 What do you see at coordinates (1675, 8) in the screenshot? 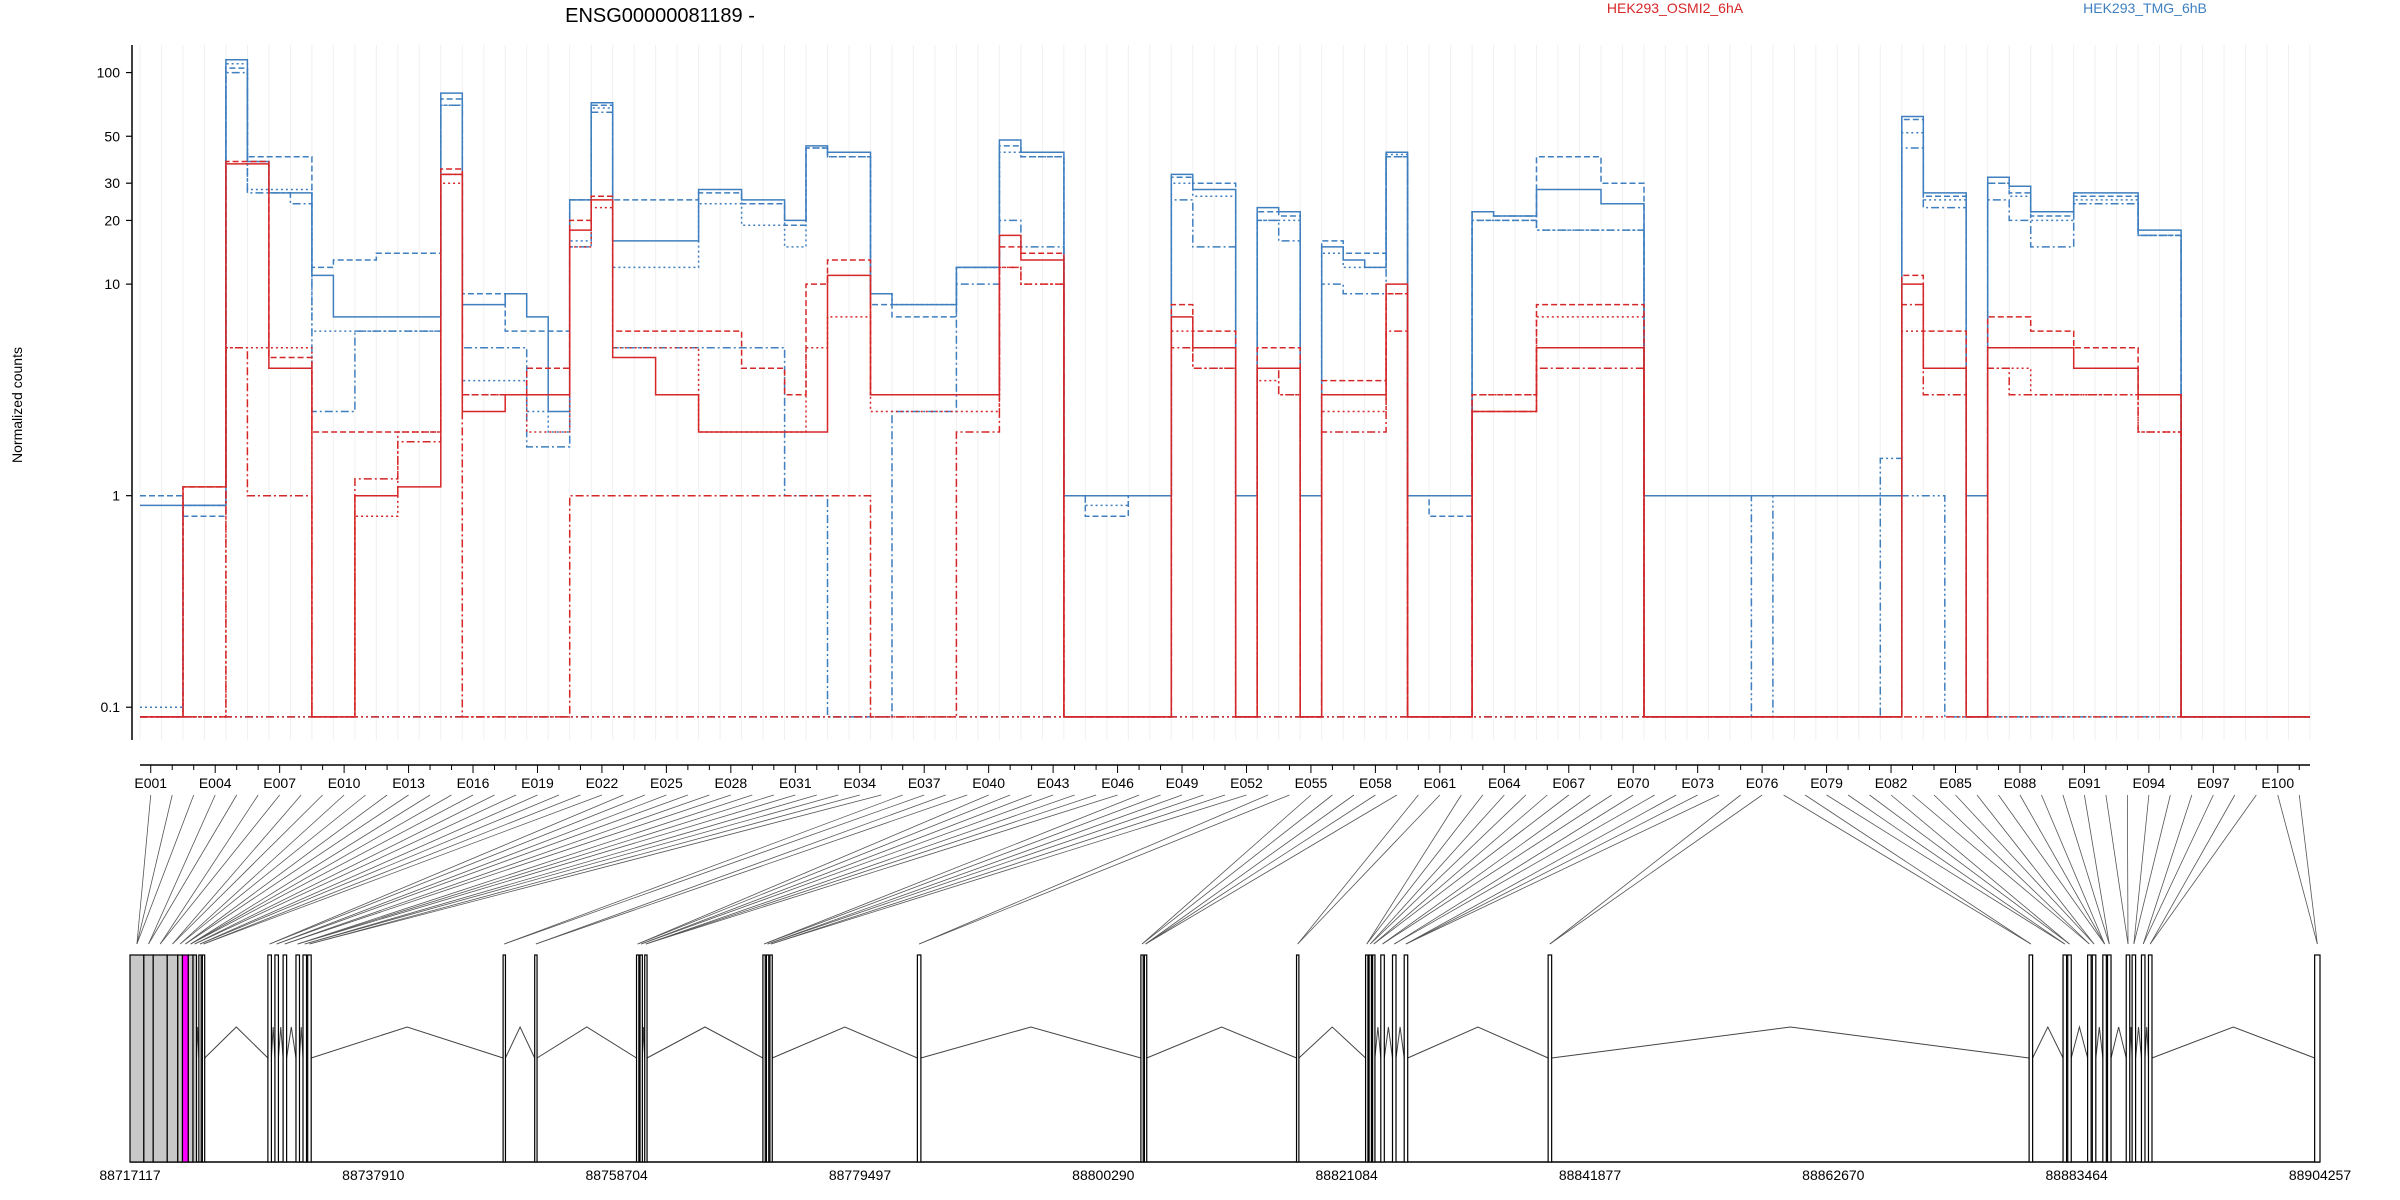
I see `legend-entry-osmi2: HEK293_OSMI2_6hA` at bounding box center [1675, 8].